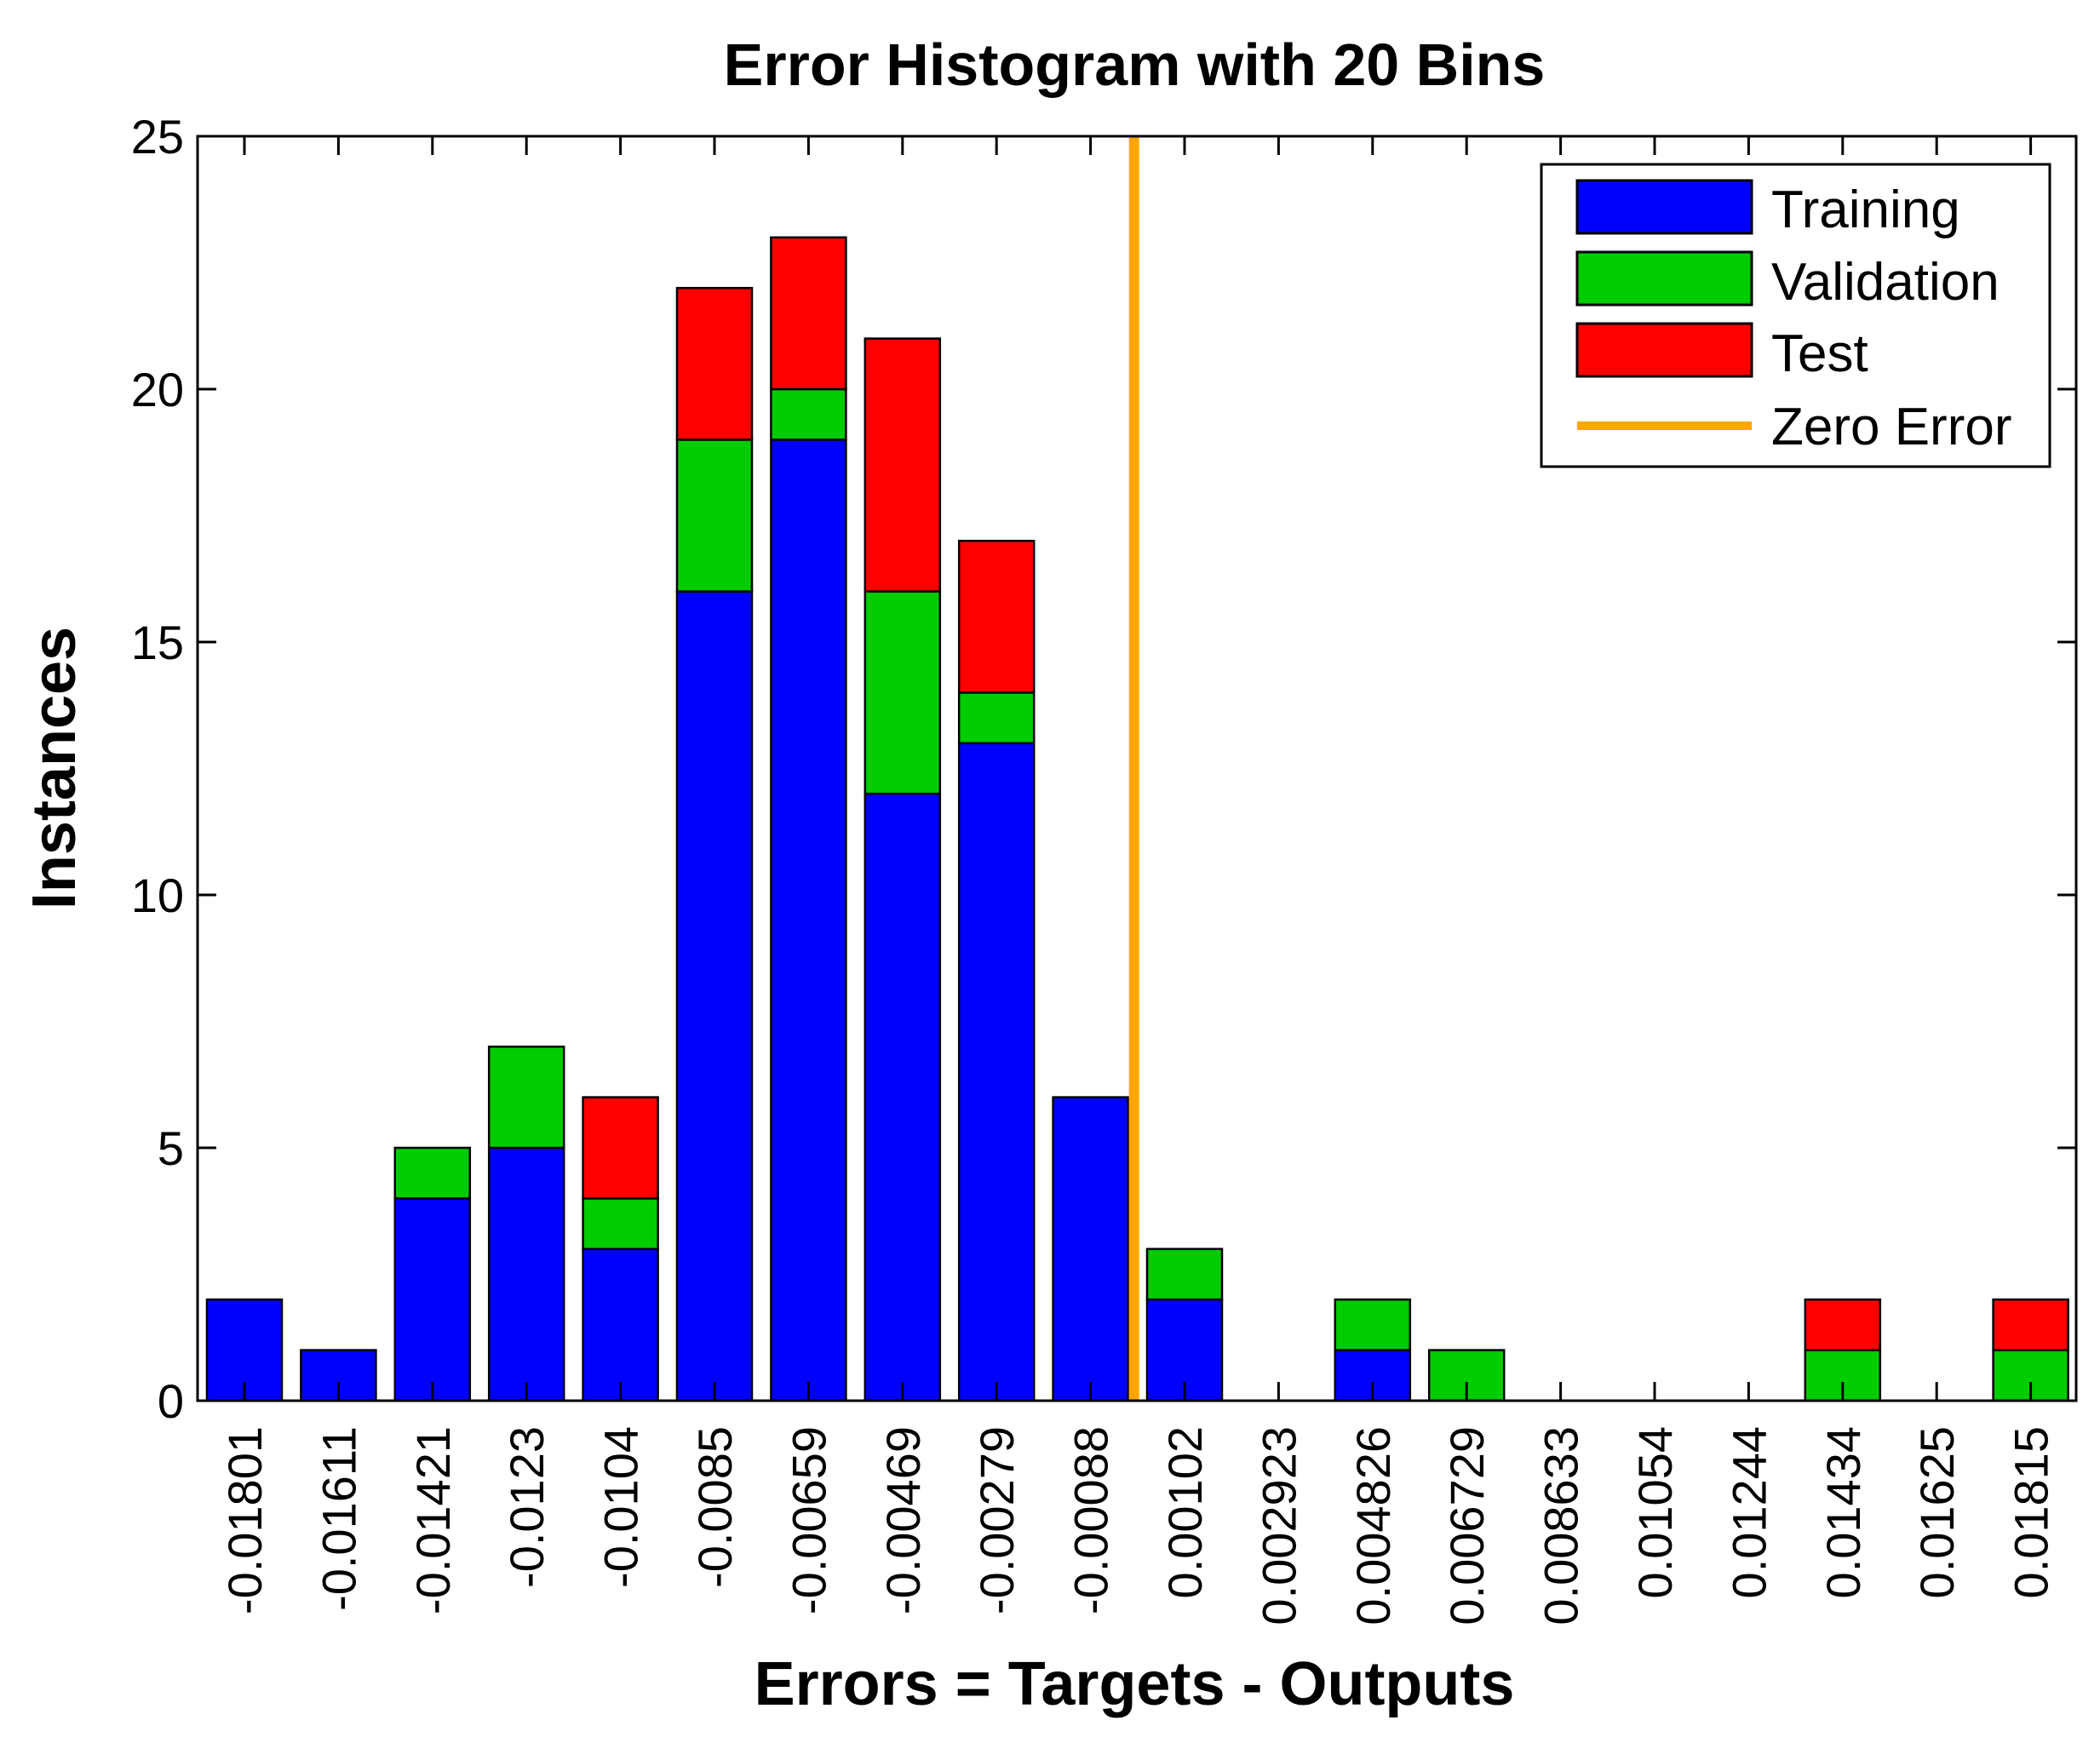 Image resolution: width=2100 pixels, height=1743 pixels. What do you see at coordinates (1091, 1520) in the screenshot?
I see `x-tick-label: -0.00088` at bounding box center [1091, 1520].